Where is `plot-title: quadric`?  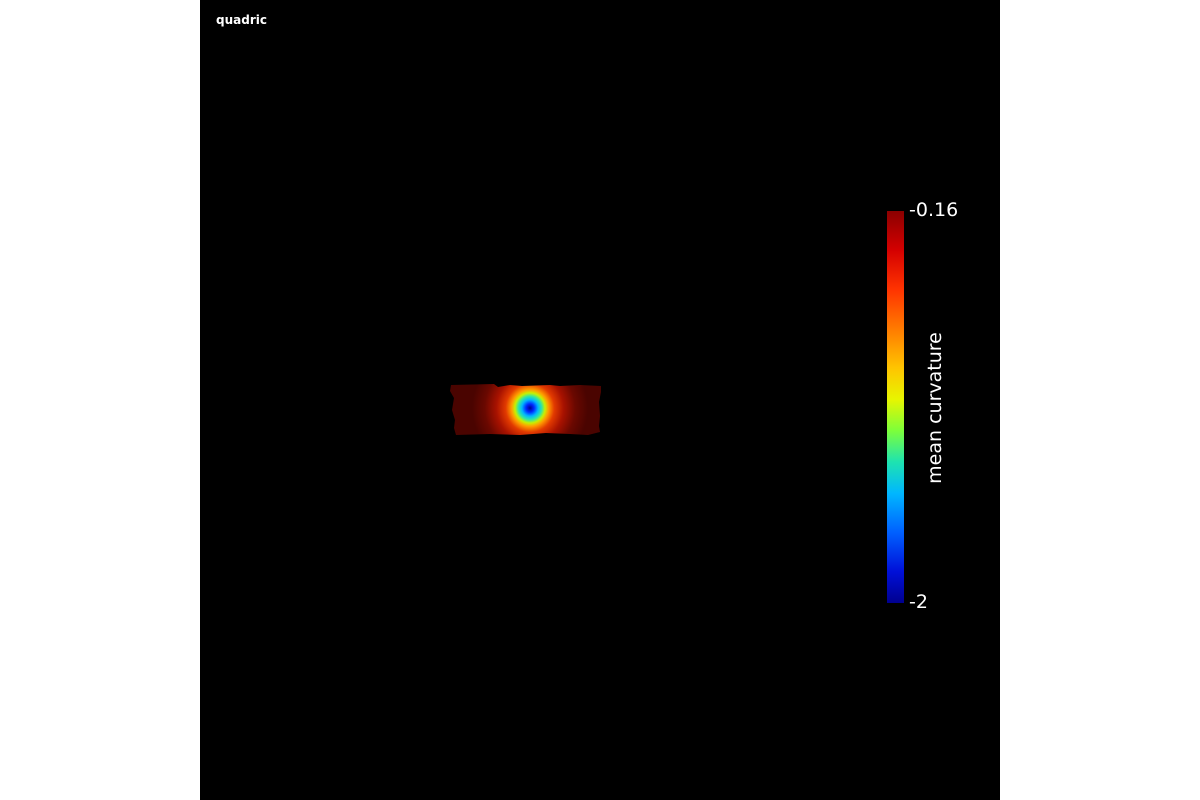
plot-title: quadric is located at coordinates (241, 20).